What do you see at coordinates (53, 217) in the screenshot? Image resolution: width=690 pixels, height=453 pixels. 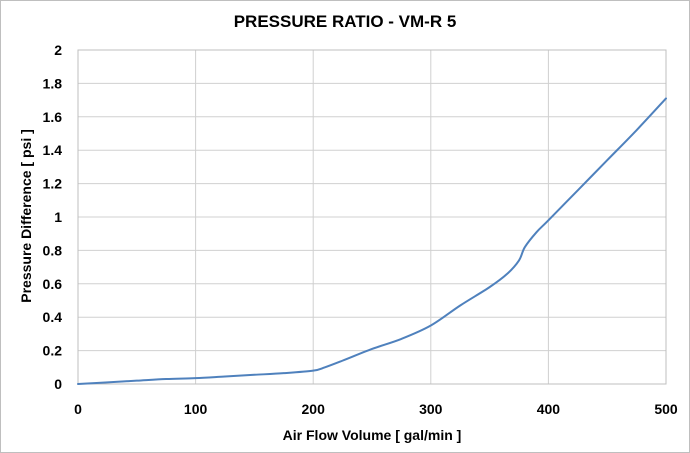 I see `y-axis-ticks: 0 0.2 0.4 0.6 0.8 1 1.2 1.4 1.6 1.8 2` at bounding box center [53, 217].